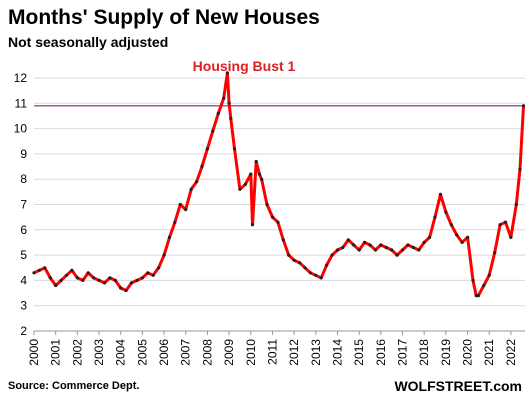 The height and width of the screenshot is (404, 532). What do you see at coordinates (21, 204) in the screenshot?
I see `y-axis-ticks: 2 3 4 5 6 7 8 9 10 11 12` at bounding box center [21, 204].